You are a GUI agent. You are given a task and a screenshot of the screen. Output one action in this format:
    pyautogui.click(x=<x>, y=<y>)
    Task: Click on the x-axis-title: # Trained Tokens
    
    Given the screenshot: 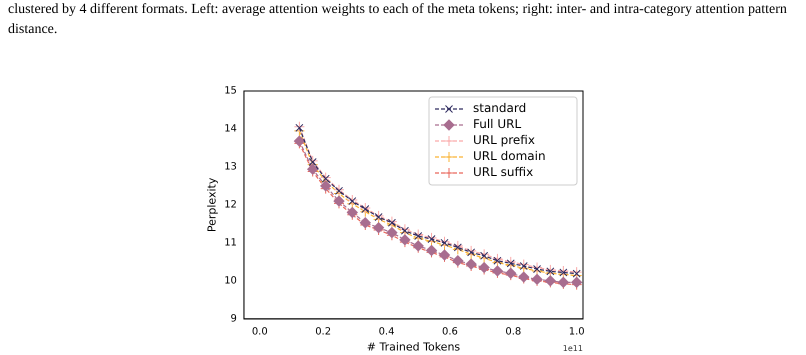 What is the action you would take?
    pyautogui.click(x=413, y=347)
    